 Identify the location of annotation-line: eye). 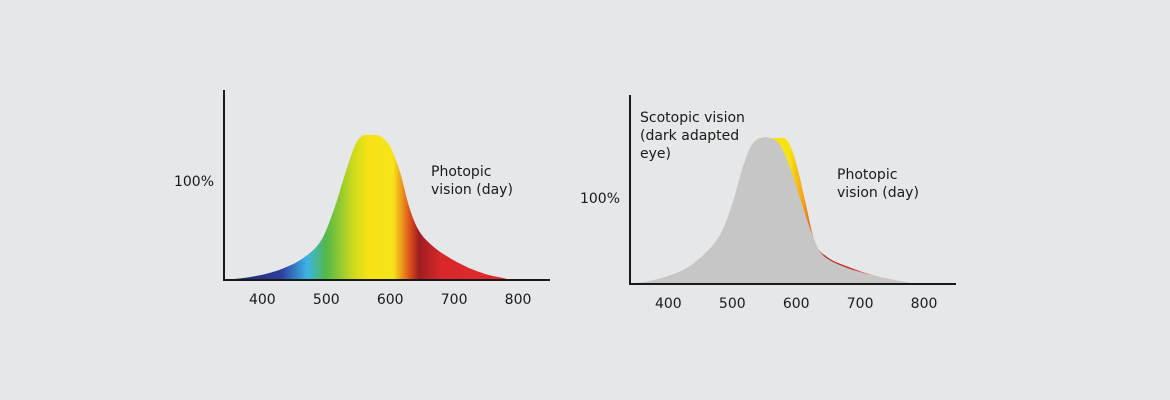
(655, 154).